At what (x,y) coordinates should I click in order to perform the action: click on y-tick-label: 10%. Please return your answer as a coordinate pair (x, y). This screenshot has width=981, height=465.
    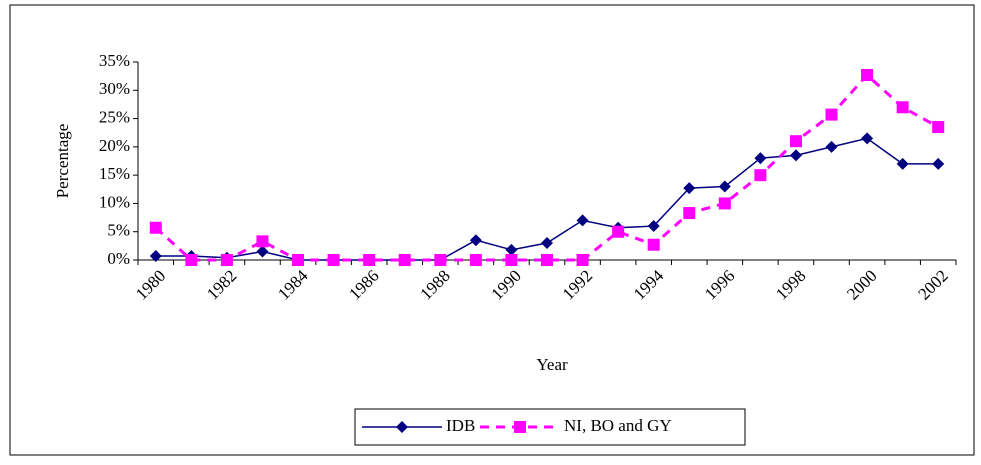
    Looking at the image, I should click on (114, 201).